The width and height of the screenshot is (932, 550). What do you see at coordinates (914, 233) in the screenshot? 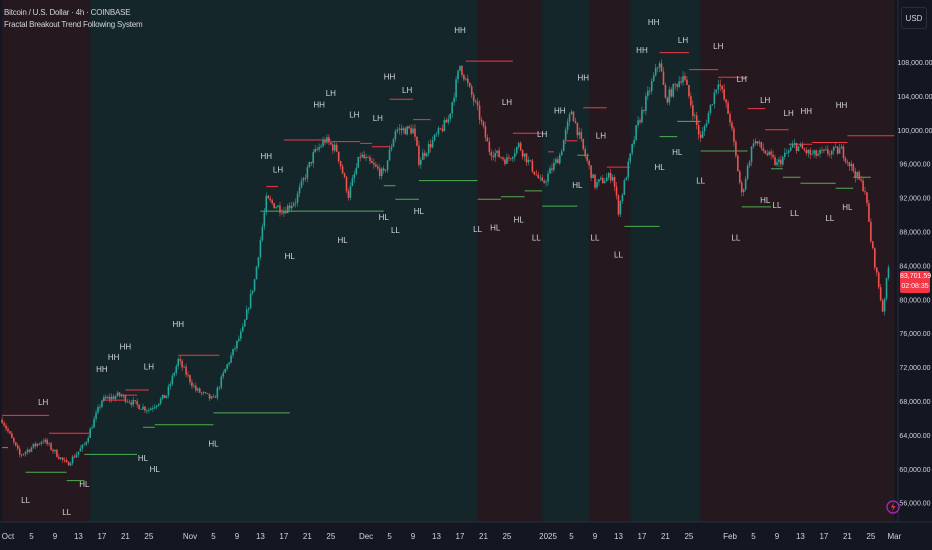
I see `price-tick-label: 88,000.00` at bounding box center [914, 233].